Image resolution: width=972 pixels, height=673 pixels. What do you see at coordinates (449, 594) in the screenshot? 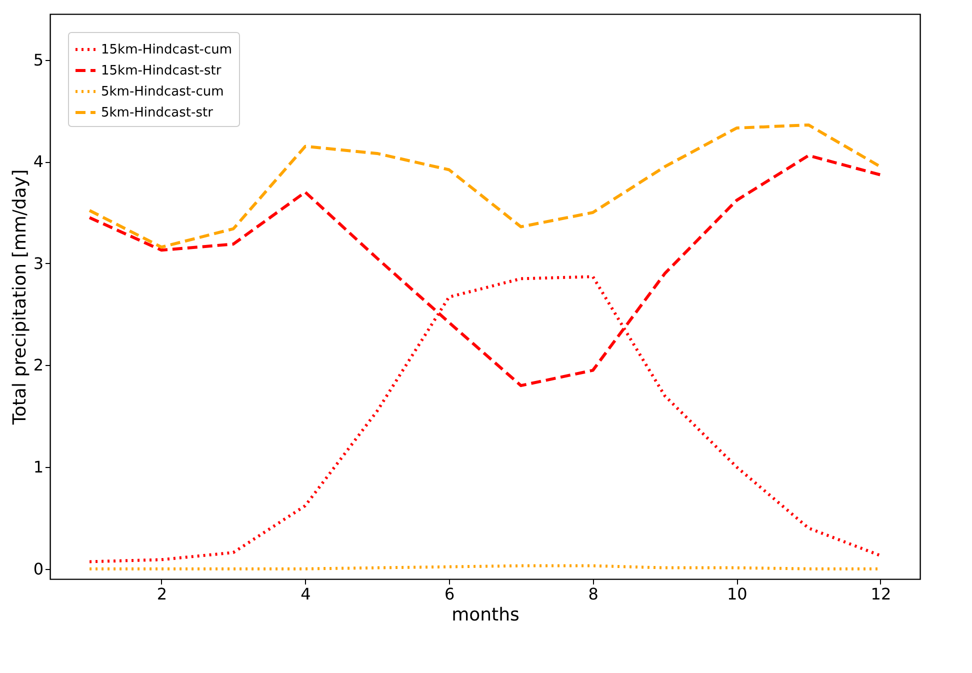
I see `x-tick-label: 6` at bounding box center [449, 594].